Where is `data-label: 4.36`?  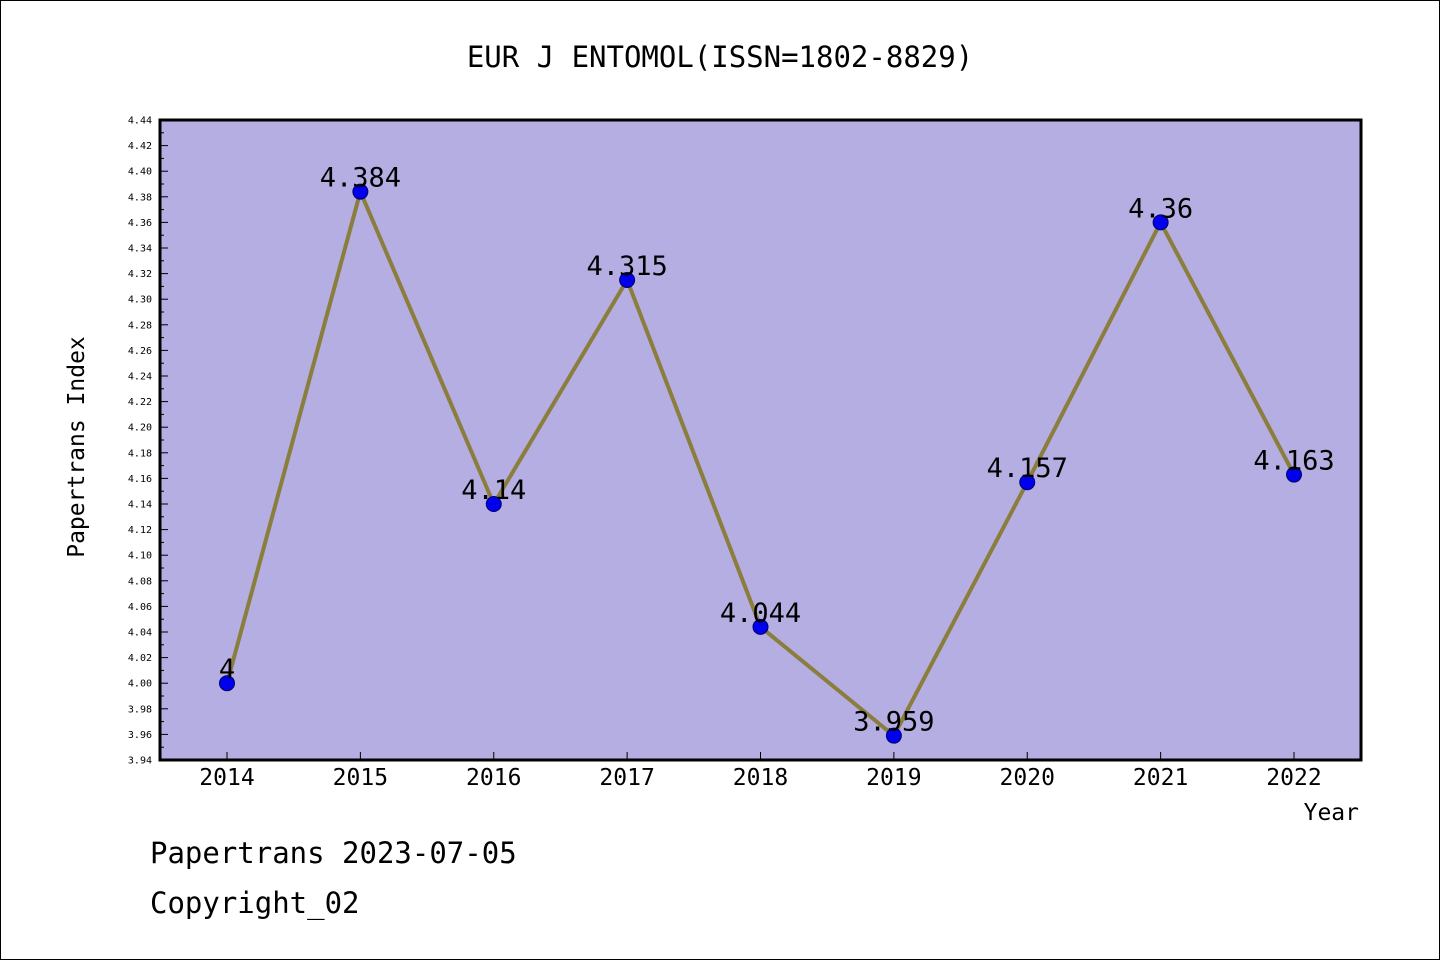 data-label: 4.36 is located at coordinates (1160, 208).